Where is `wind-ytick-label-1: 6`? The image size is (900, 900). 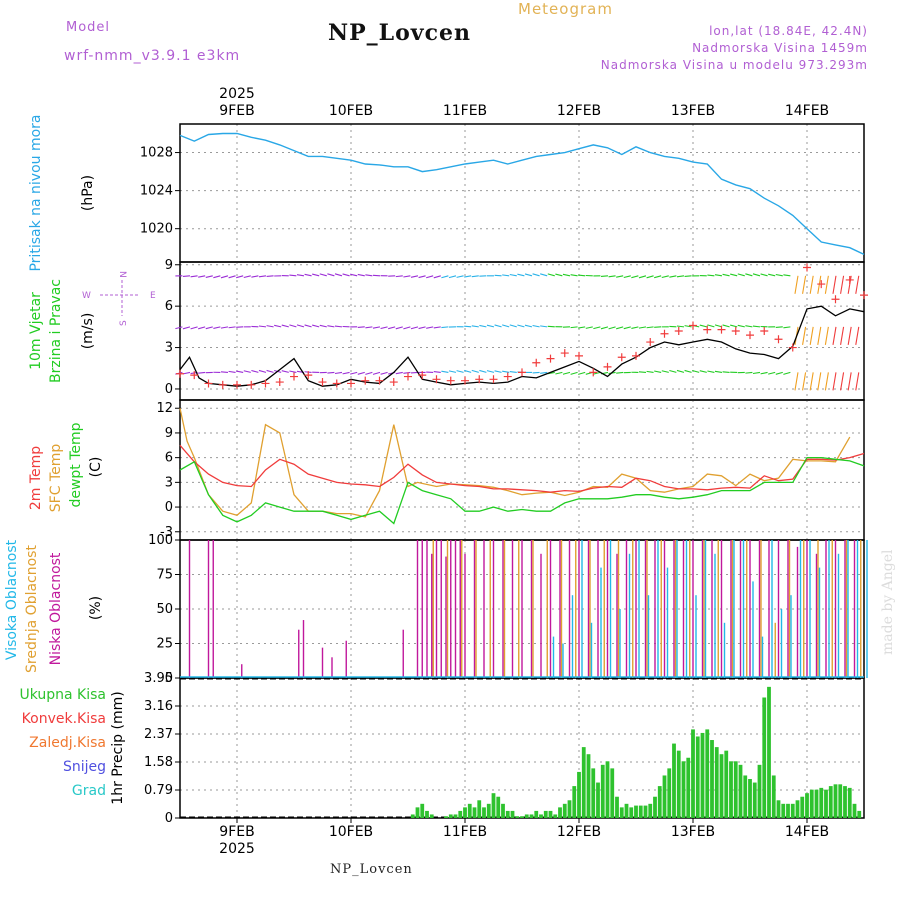 wind-ytick-label-1: 6 is located at coordinates (169, 306).